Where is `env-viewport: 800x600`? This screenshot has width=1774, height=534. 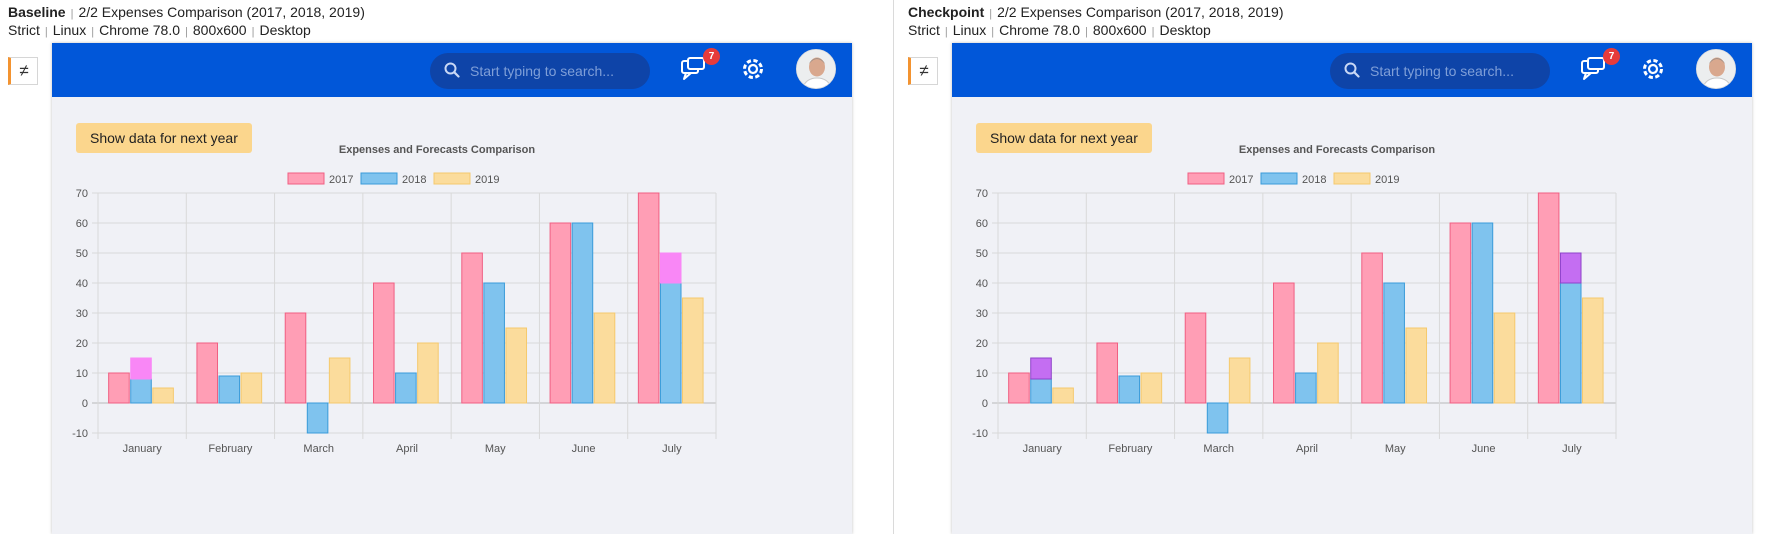 env-viewport: 800x600 is located at coordinates (1119, 30).